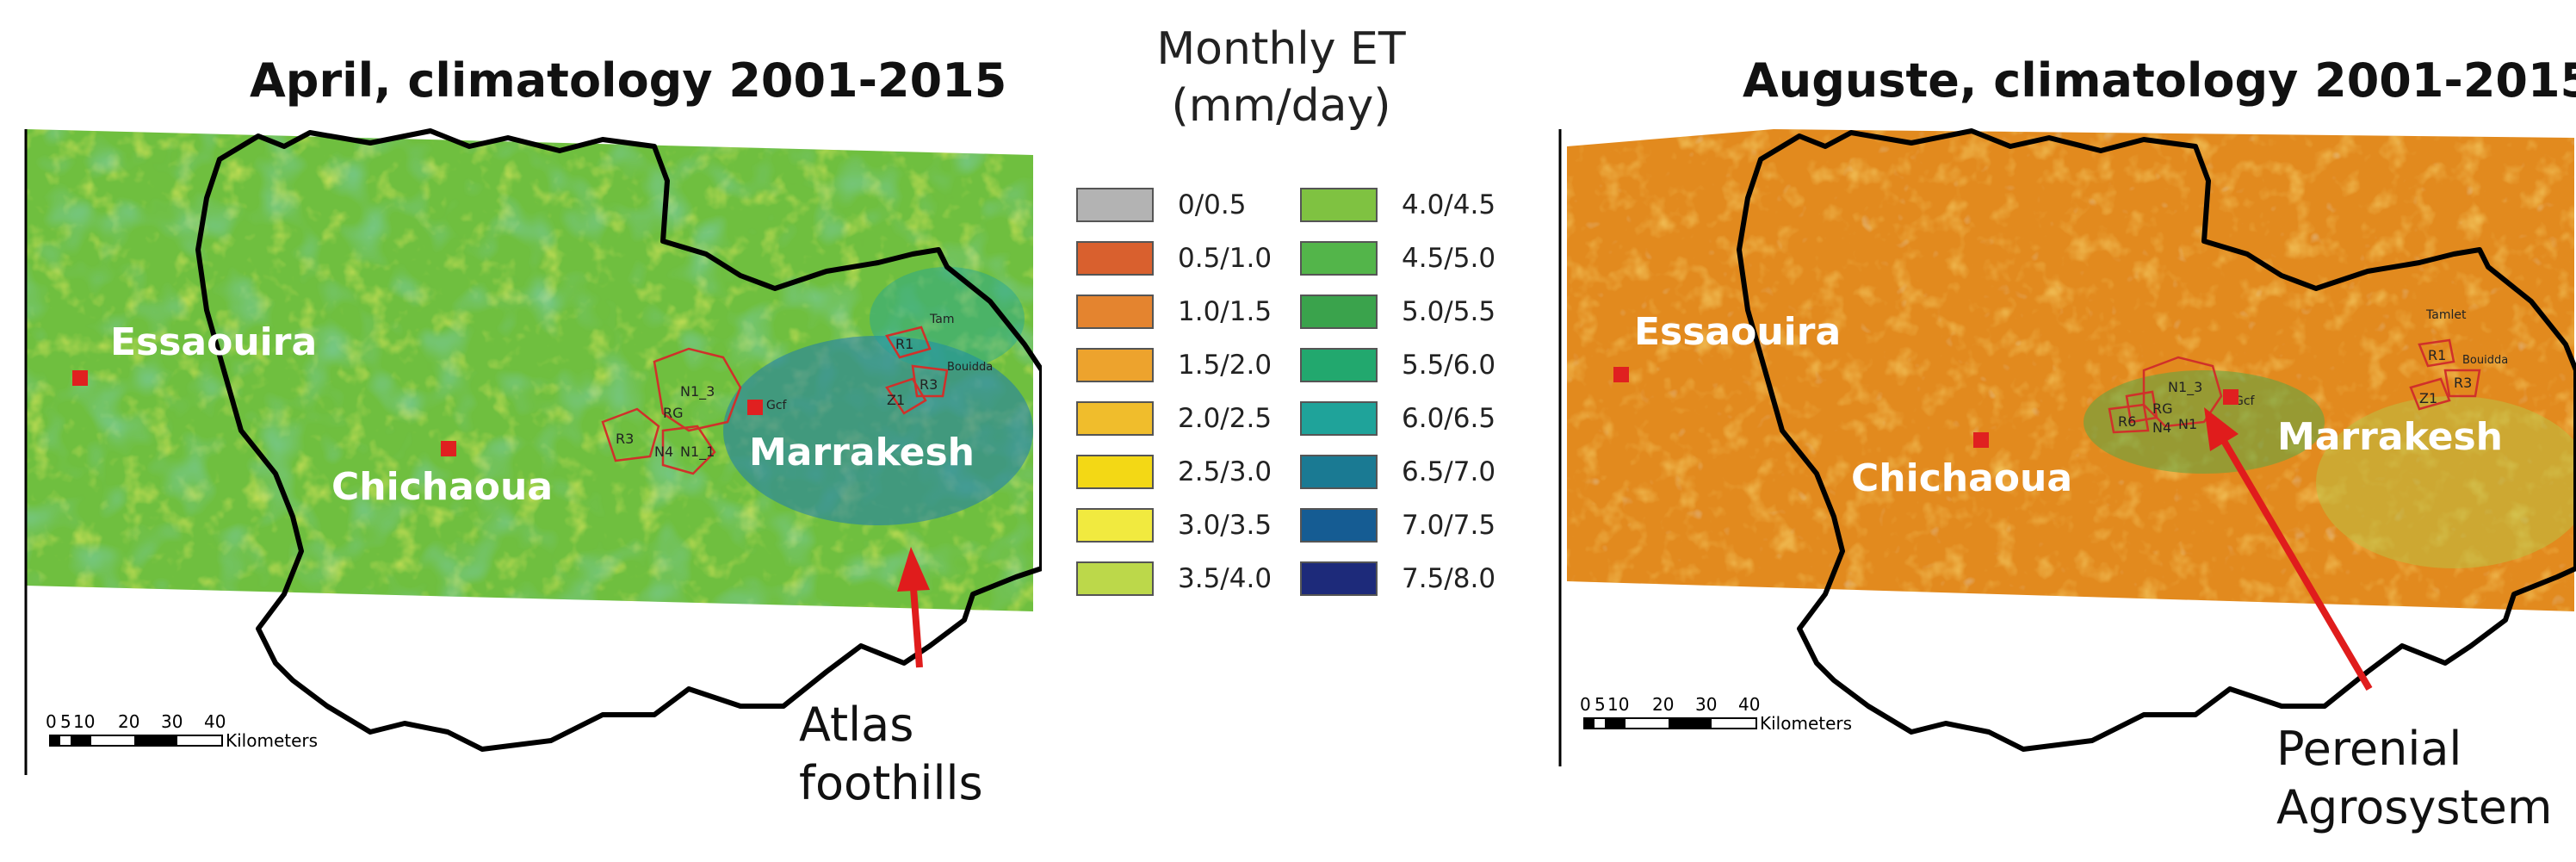 The width and height of the screenshot is (2576, 862). What do you see at coordinates (214, 342) in the screenshot?
I see `essaouira-label: Essaouira` at bounding box center [214, 342].